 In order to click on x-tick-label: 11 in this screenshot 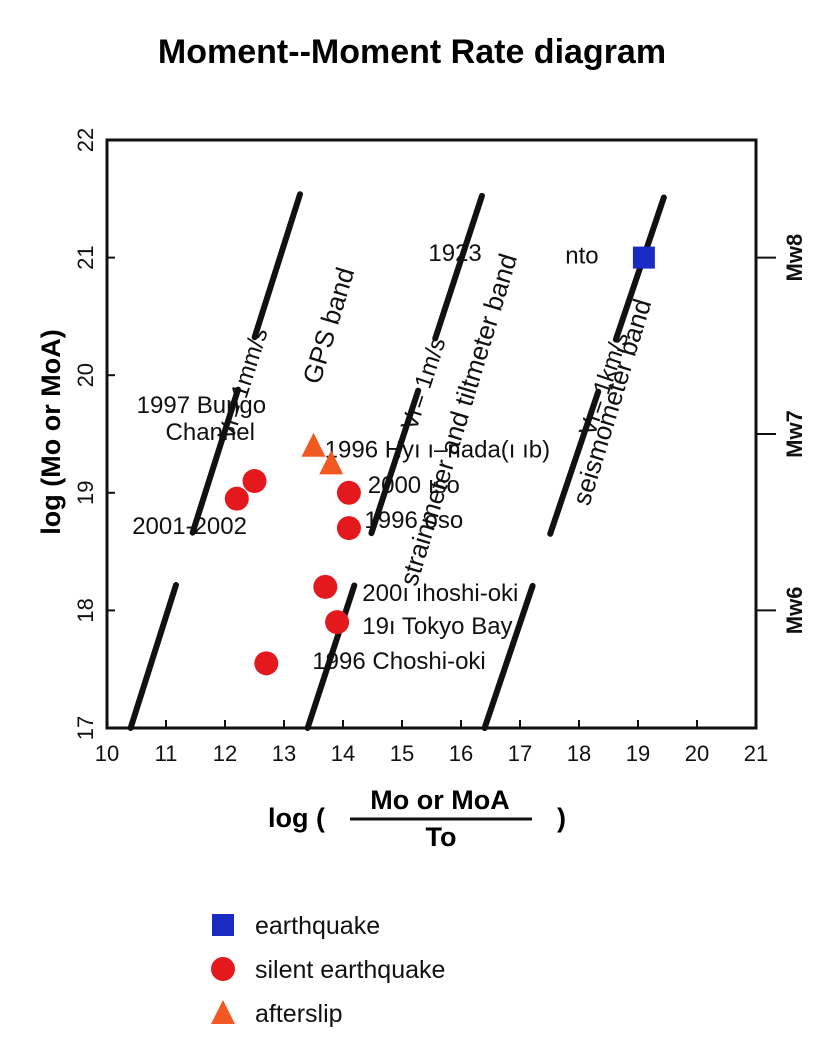, I will do `click(166, 753)`.